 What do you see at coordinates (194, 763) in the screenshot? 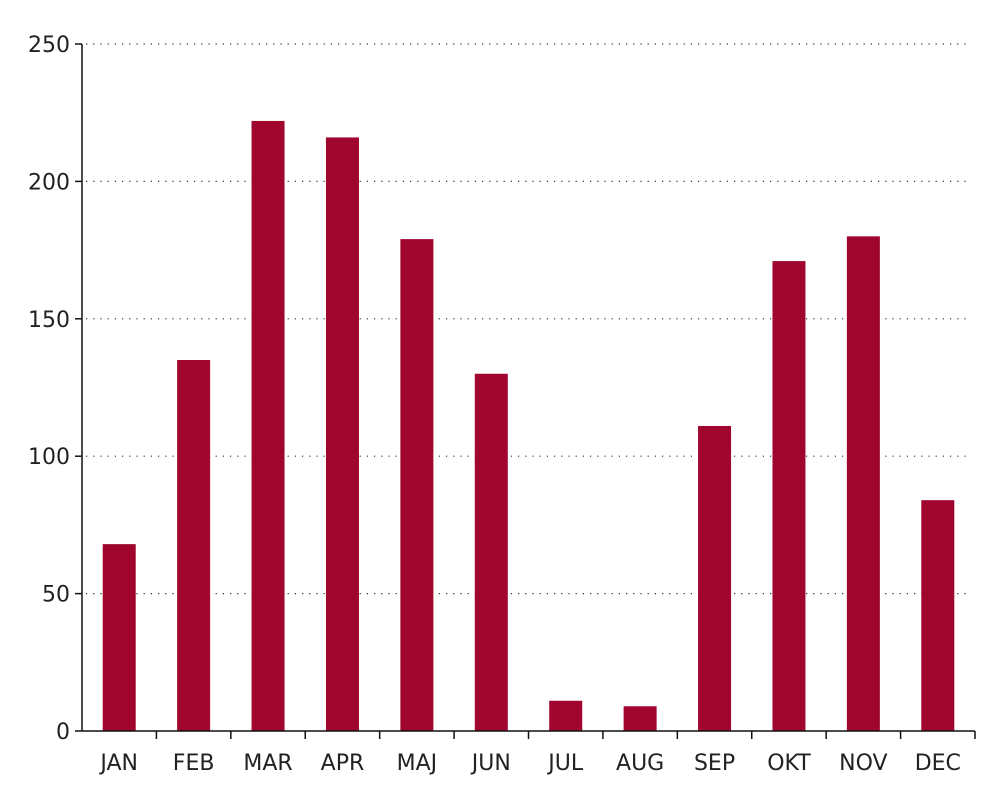
I see `x-tick-label-feb: FEB` at bounding box center [194, 763].